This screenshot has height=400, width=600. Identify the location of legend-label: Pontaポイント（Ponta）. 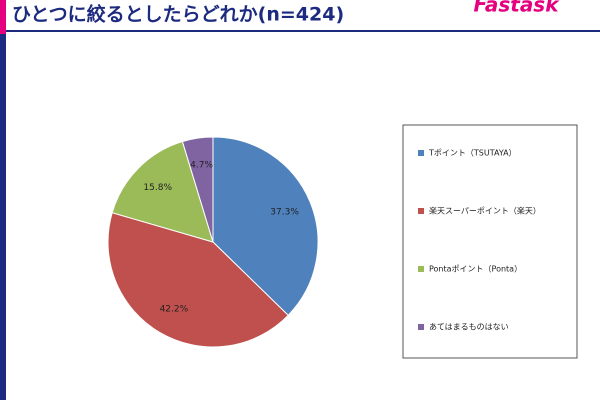
(475, 269).